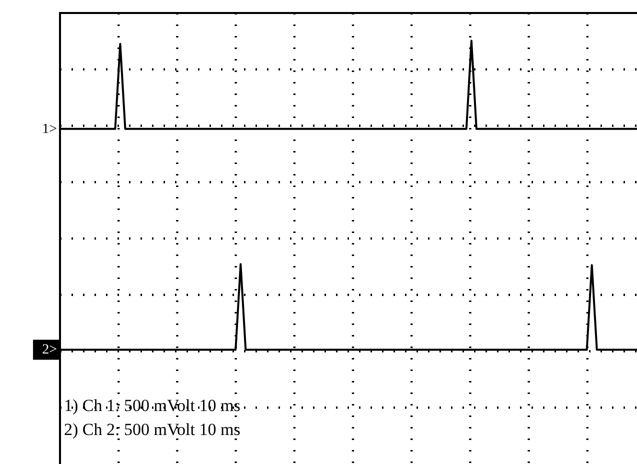  I want to click on text: 2) Ch 2: 500 mVolt 10 ms, so click(152, 429).